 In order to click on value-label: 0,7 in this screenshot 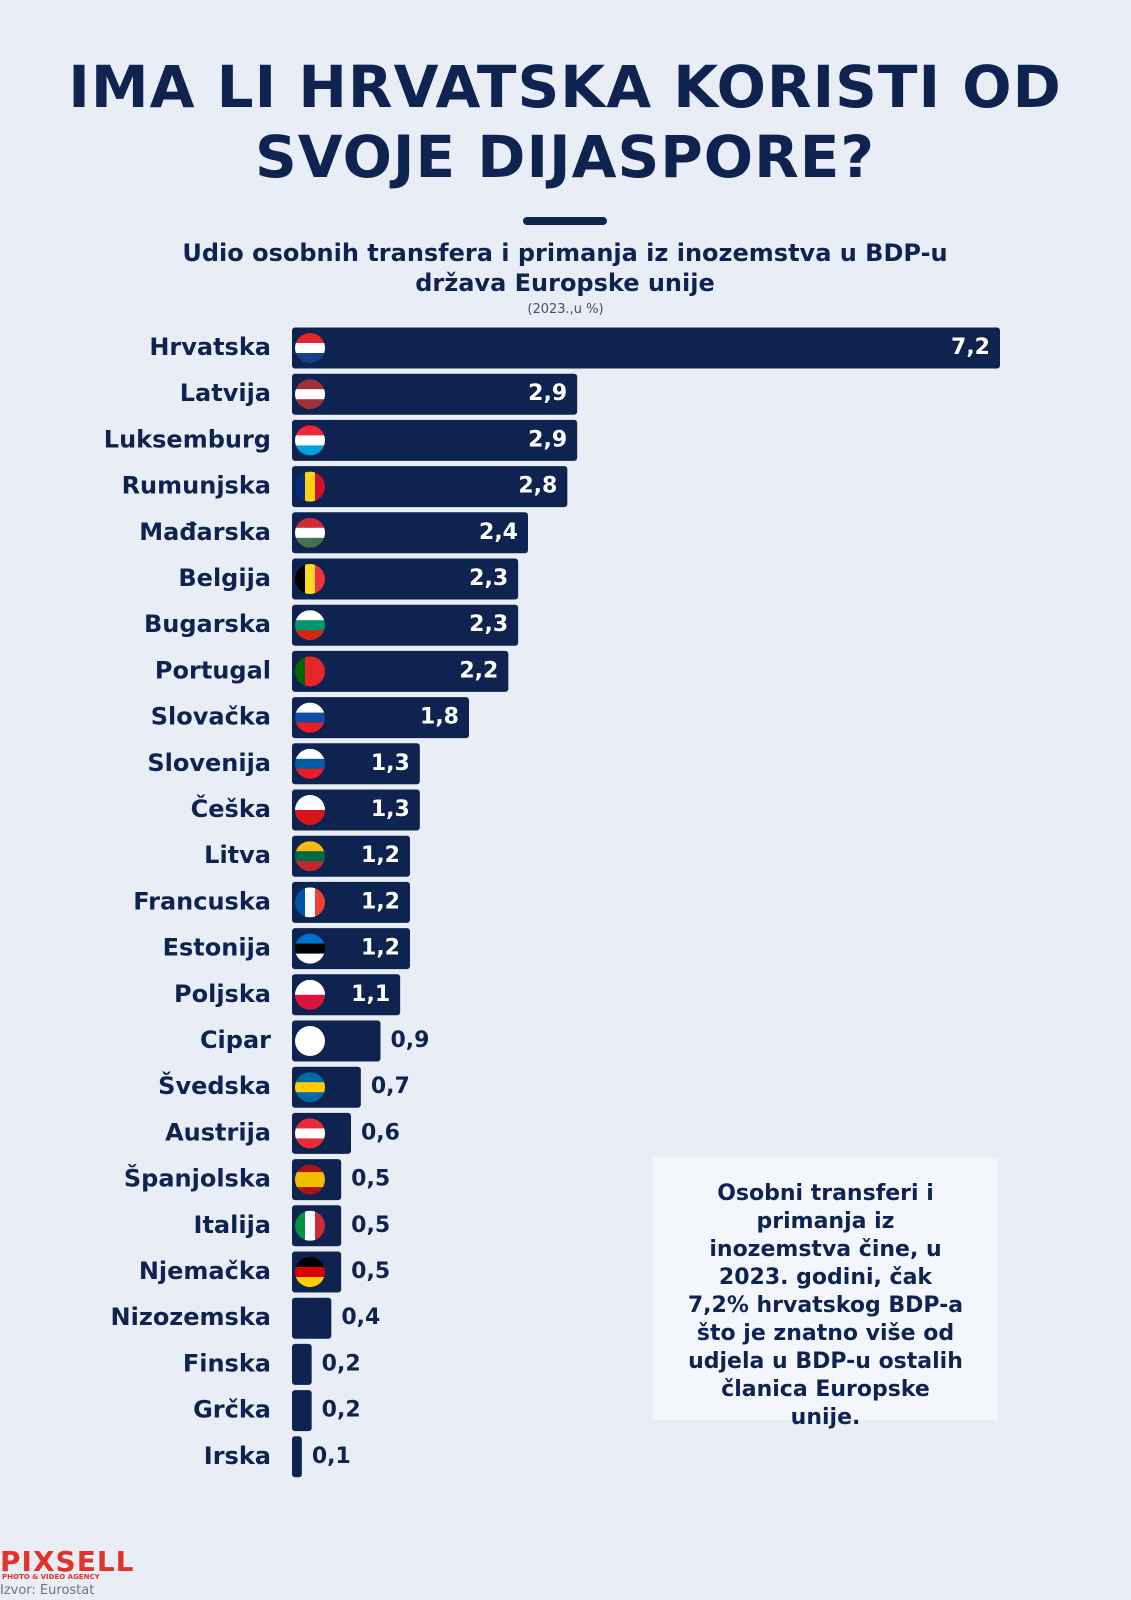, I will do `click(390, 1086)`.